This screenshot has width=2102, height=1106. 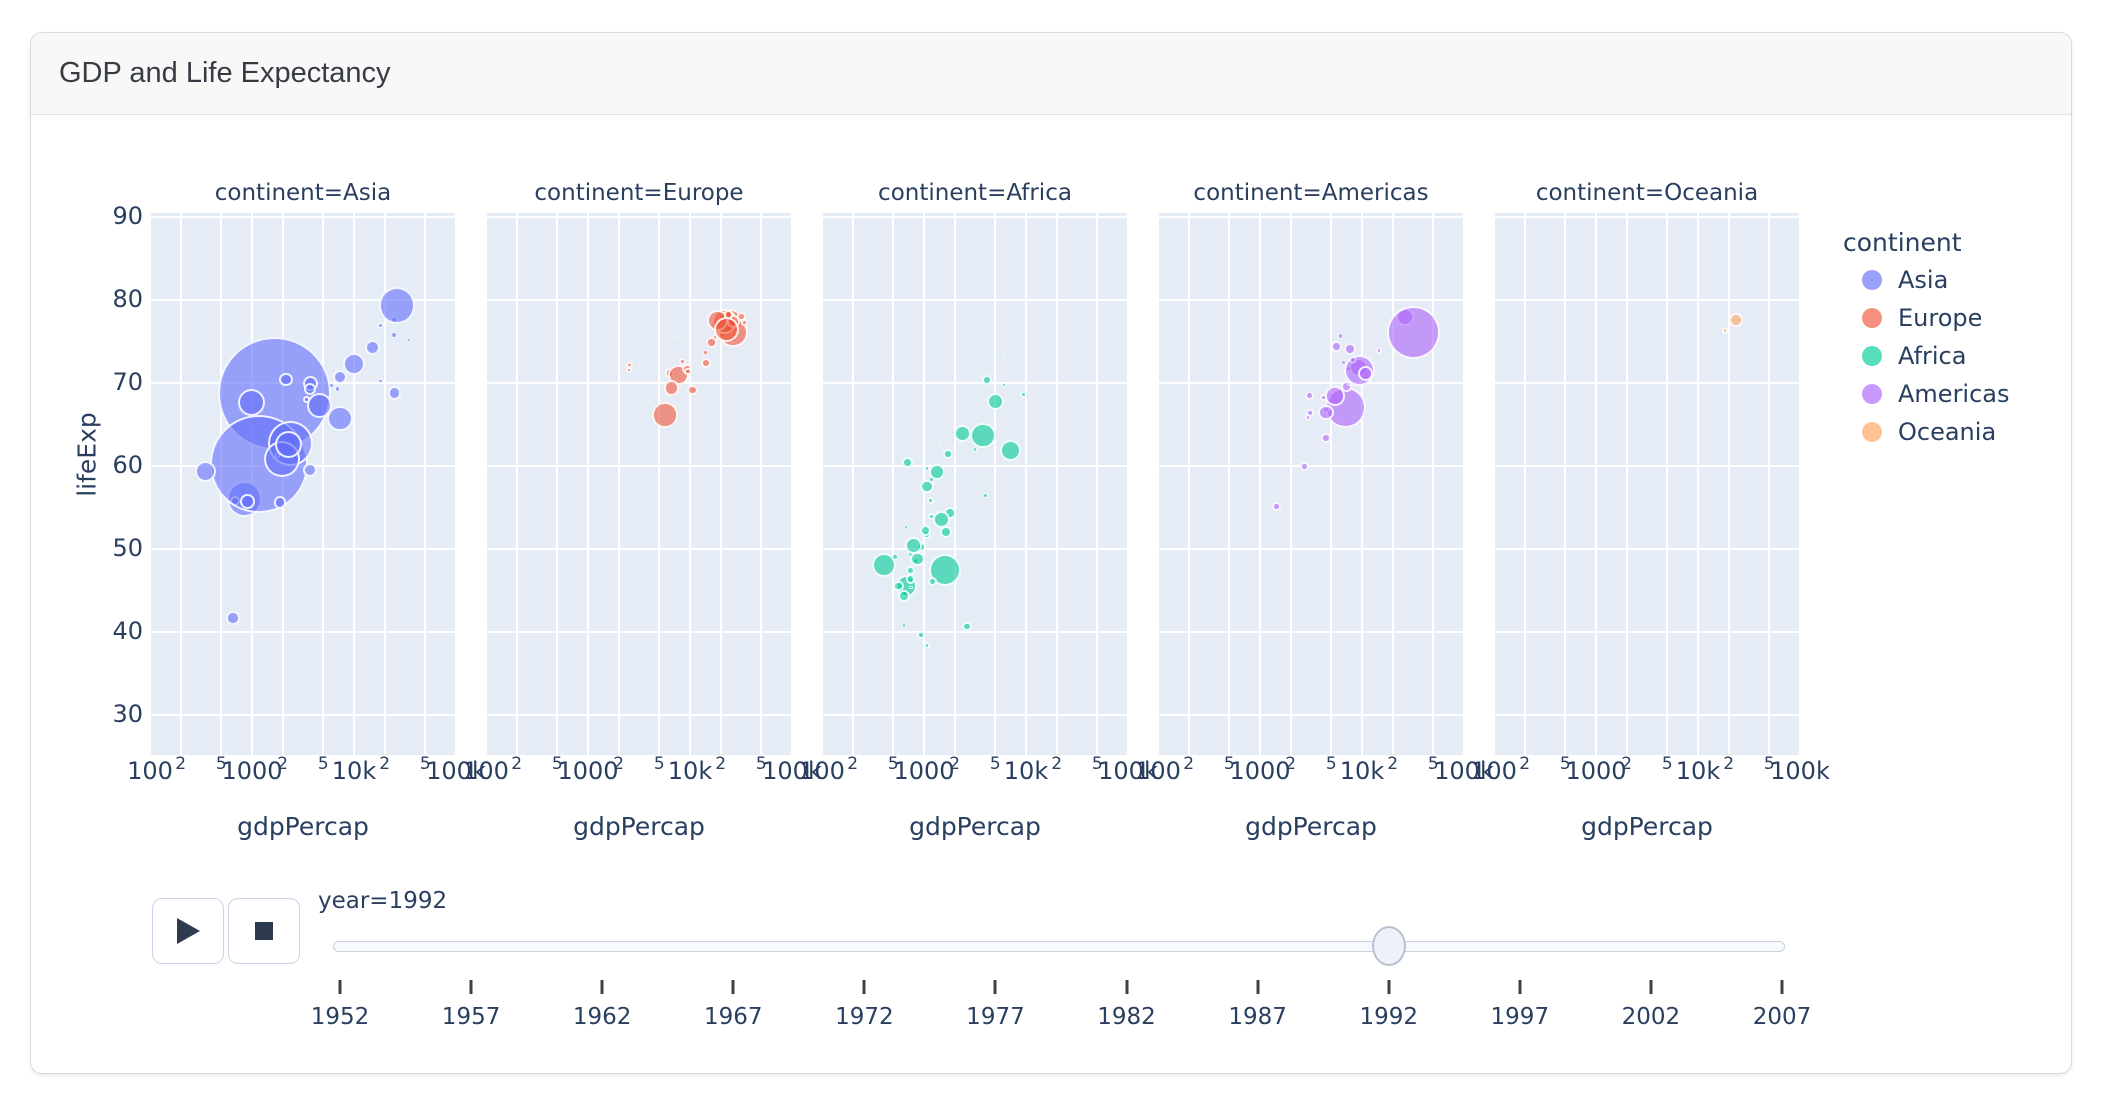 What do you see at coordinates (1922, 318) in the screenshot?
I see `legend-item-europe: Europe` at bounding box center [1922, 318].